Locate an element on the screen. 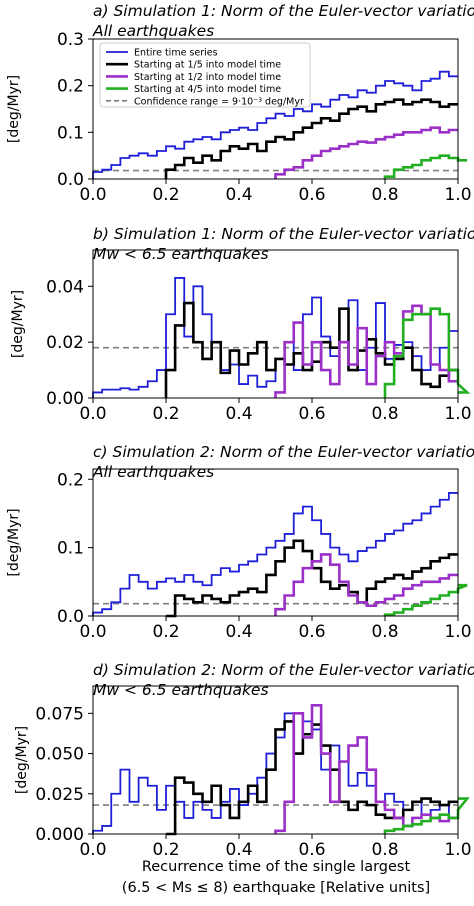  y-tick-label: 0.075 is located at coordinates (59, 714).